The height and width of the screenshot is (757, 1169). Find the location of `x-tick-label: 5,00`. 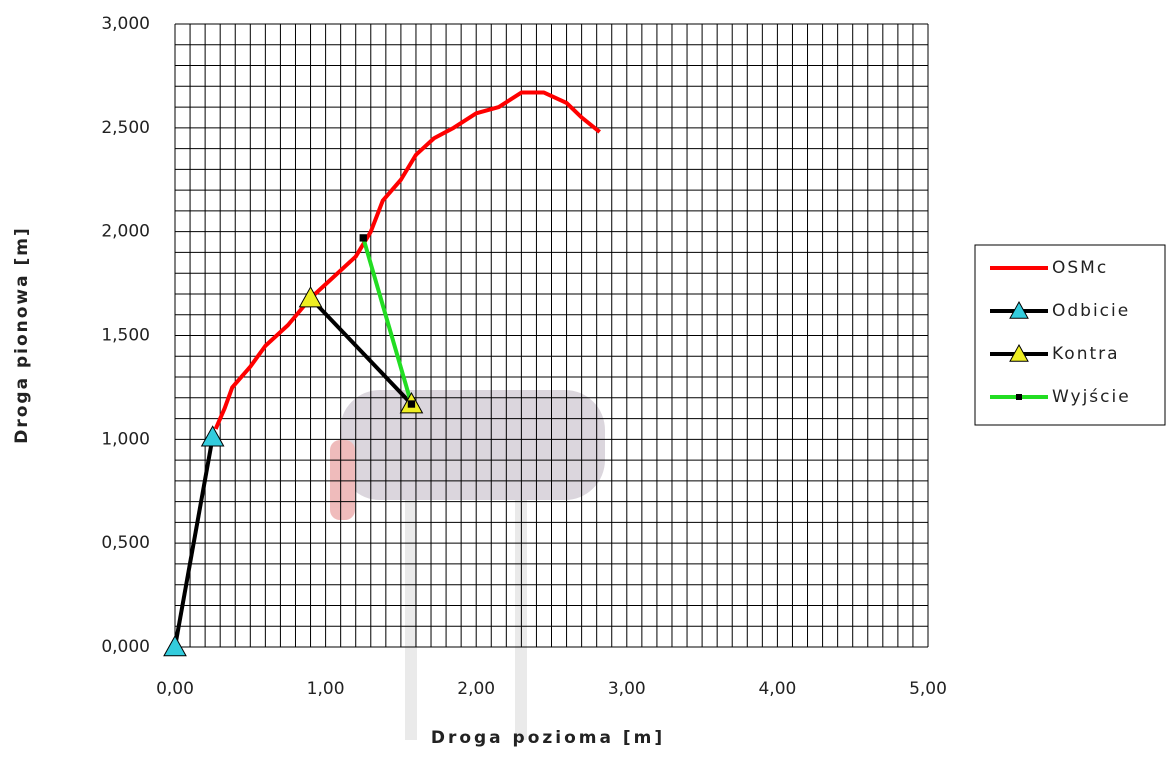

x-tick-label: 5,00 is located at coordinates (928, 689).